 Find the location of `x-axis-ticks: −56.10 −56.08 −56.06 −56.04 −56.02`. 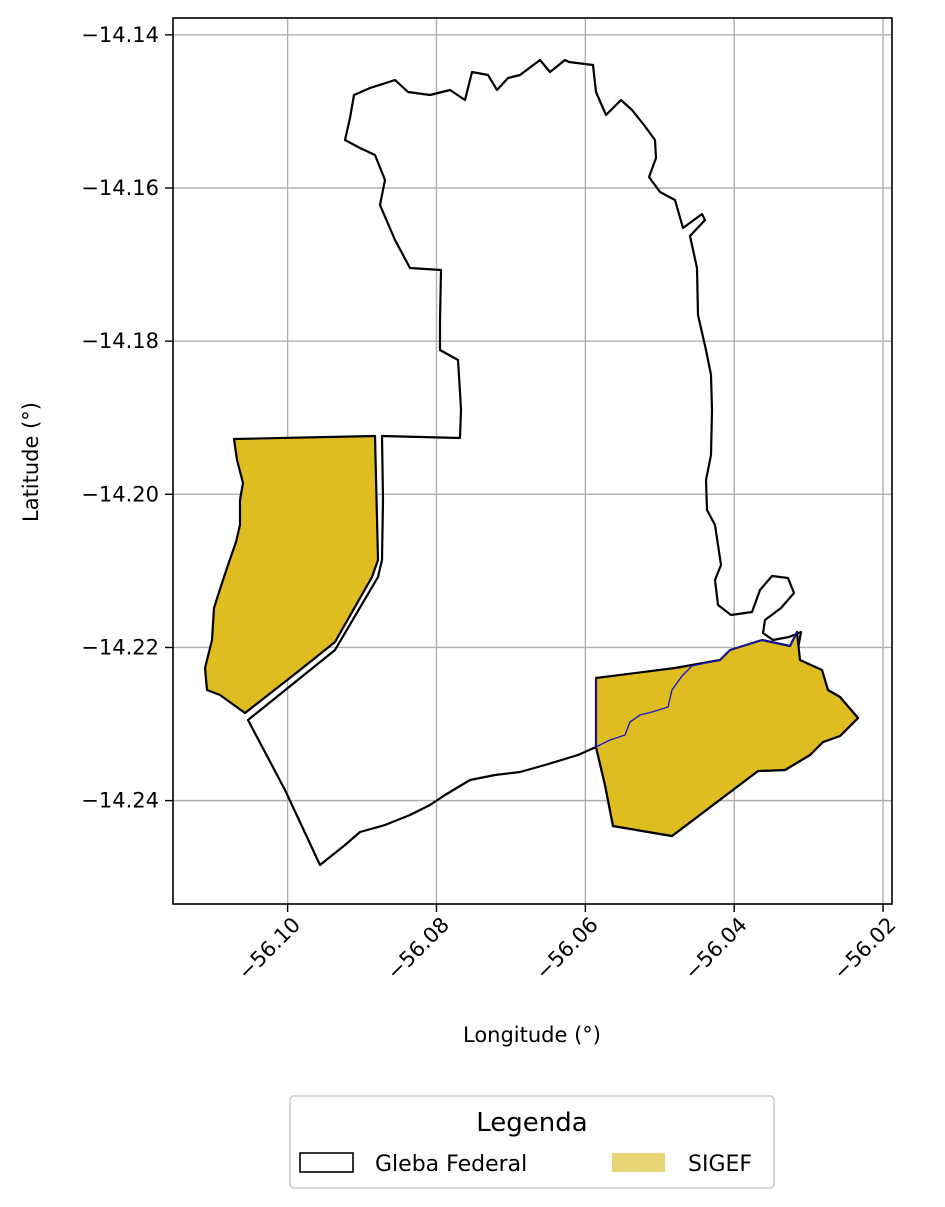

x-axis-ticks: −56.10 −56.08 −56.06 −56.04 −56.02 is located at coordinates (567, 944).